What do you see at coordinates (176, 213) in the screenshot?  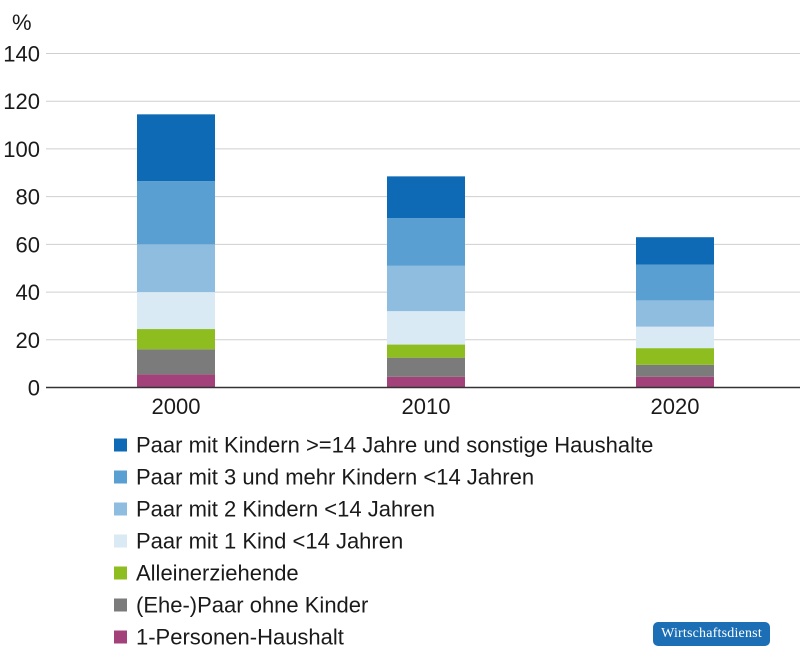 I see `bar-segment-2000-paar-mit-3-und-mehr-kindern-14-jahren` at bounding box center [176, 213].